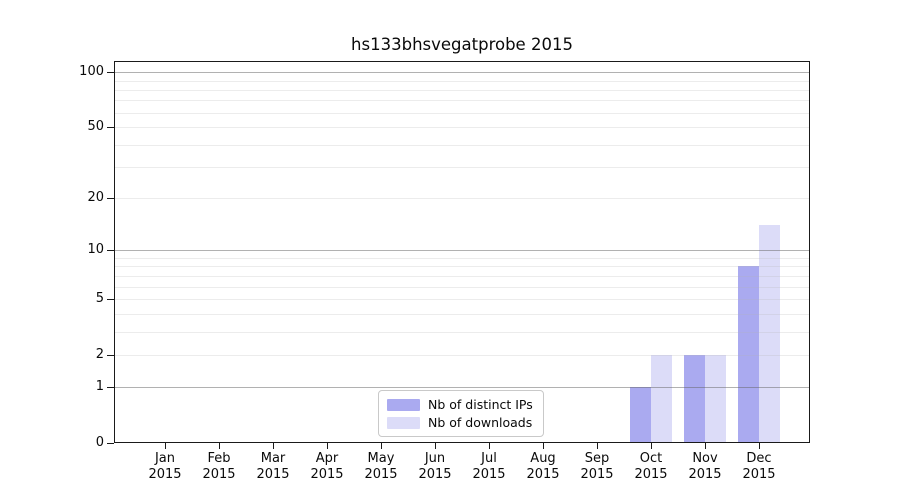 Image resolution: width=900 pixels, height=500 pixels. What do you see at coordinates (95, 250) in the screenshot?
I see `y-axis-tick-label: 10` at bounding box center [95, 250].